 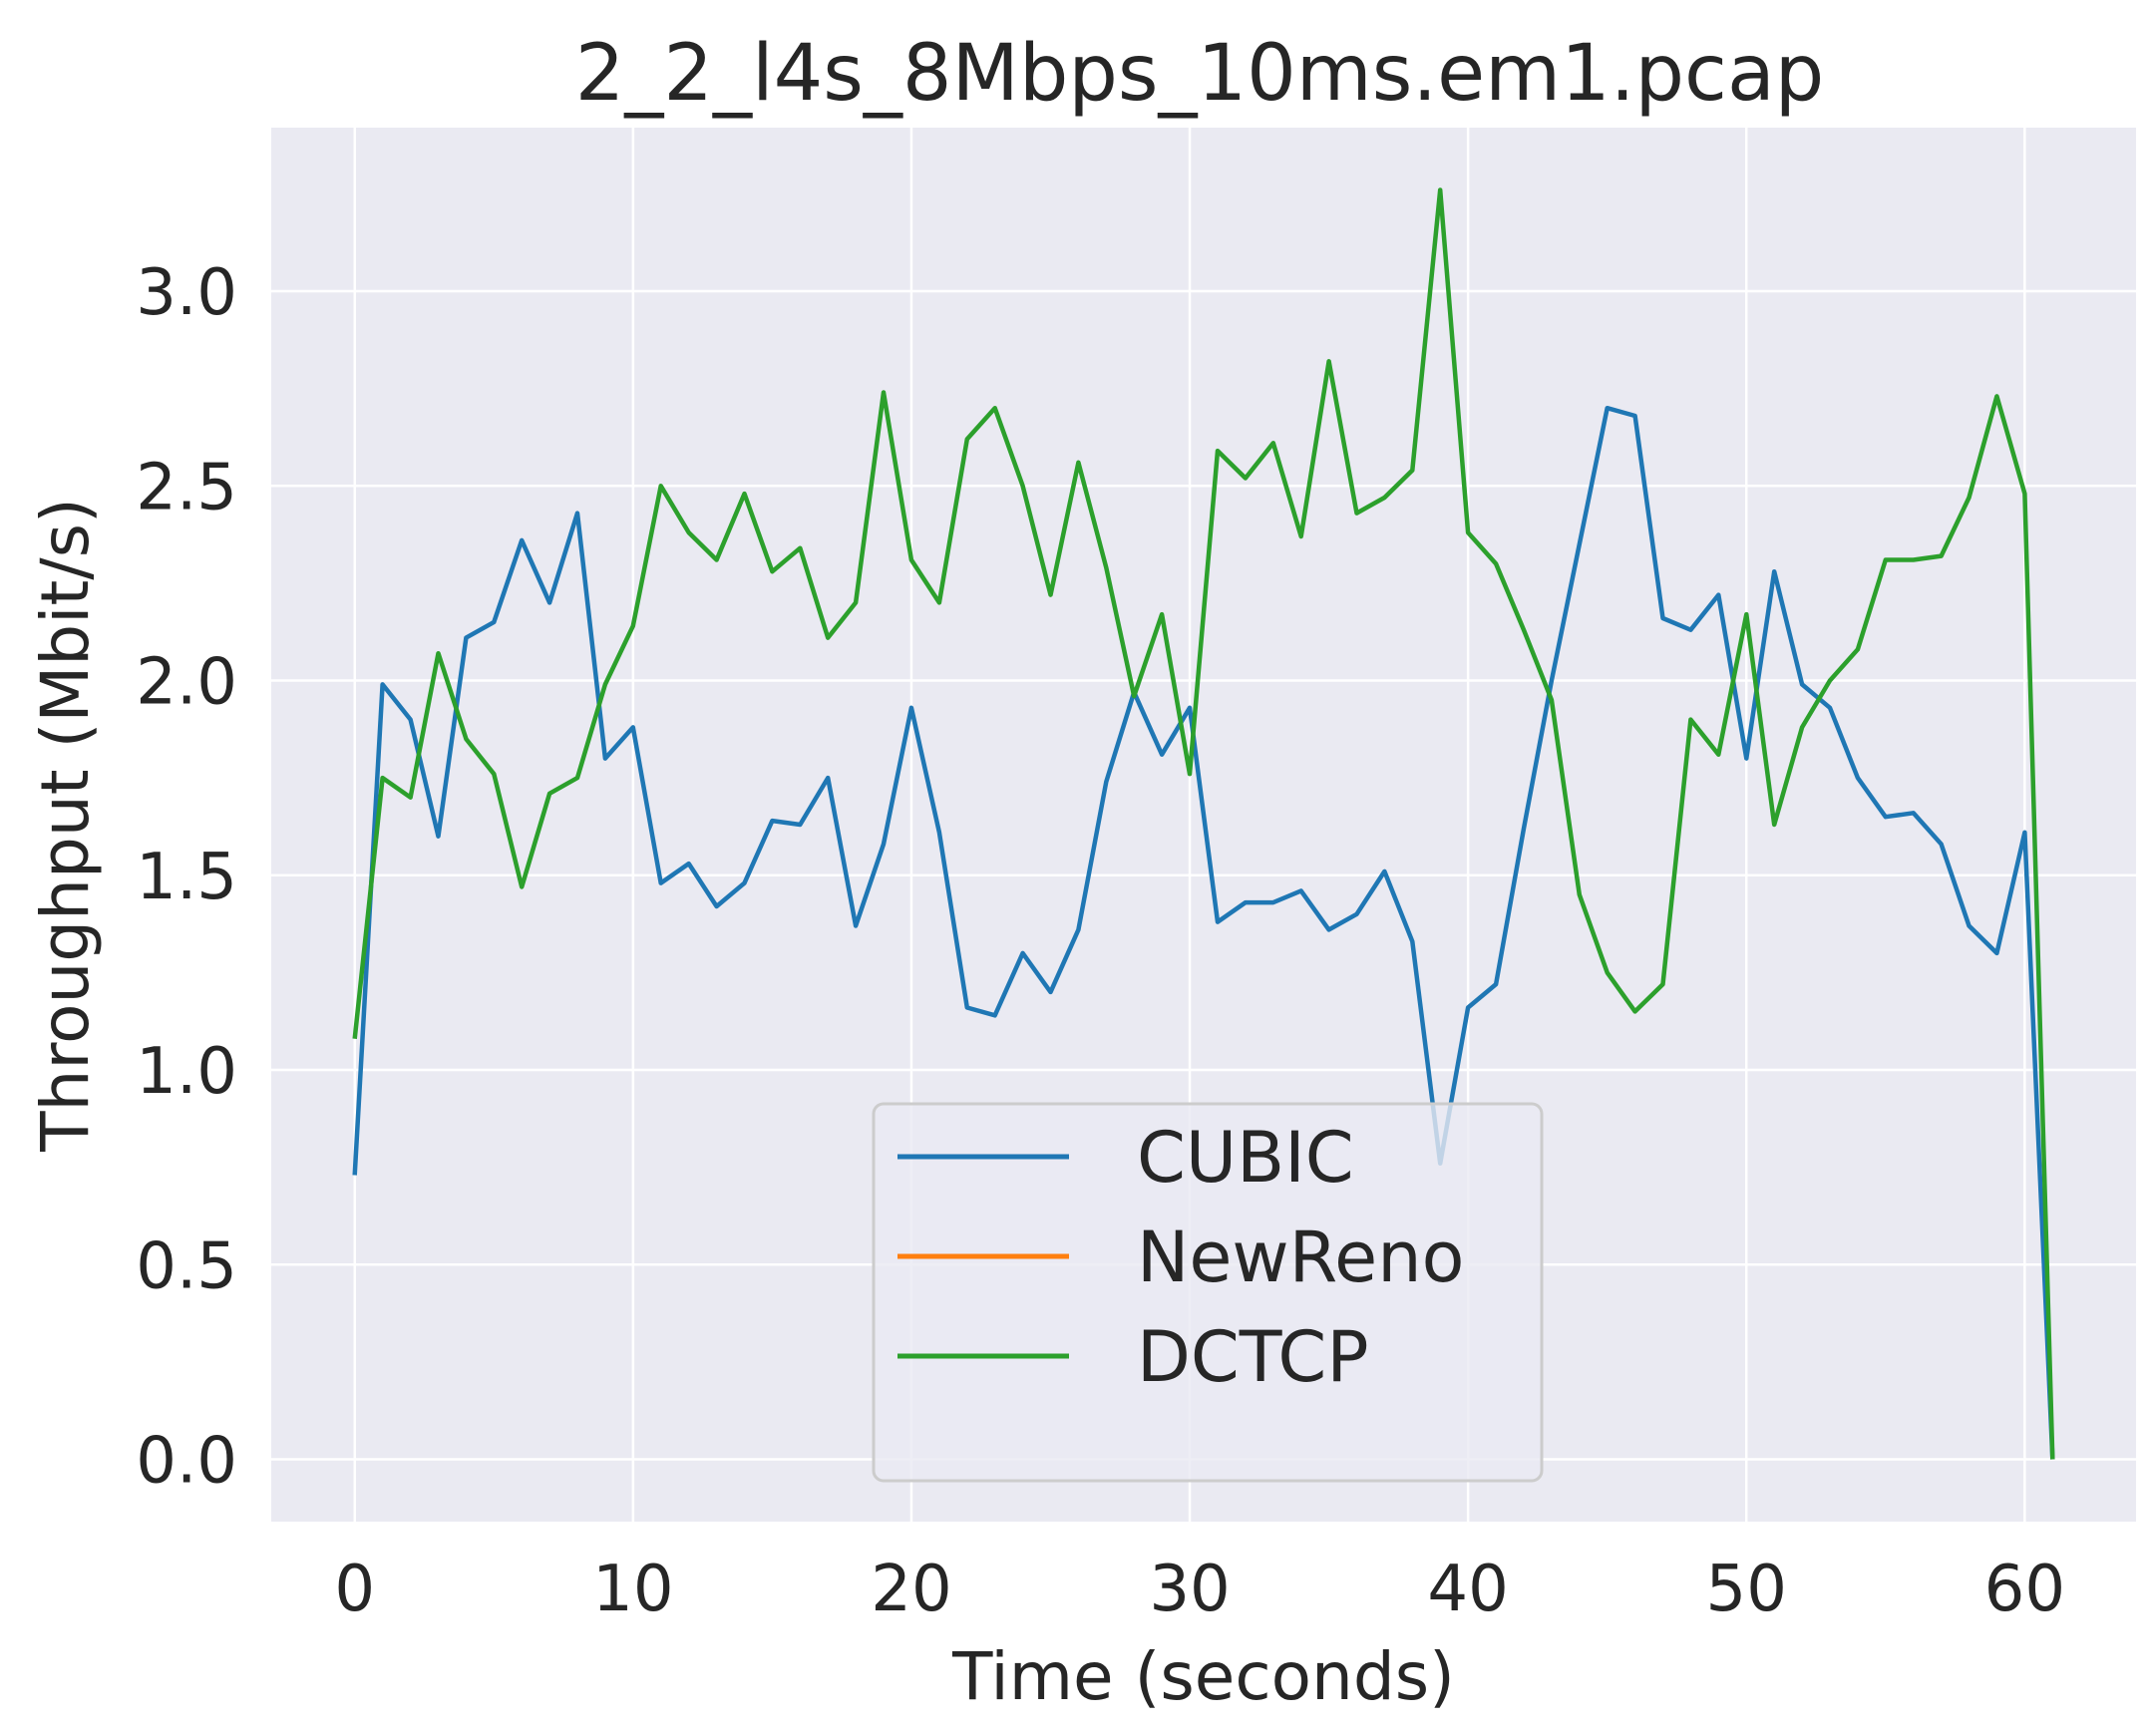 I want to click on legend-label-cubic: CUBIC, so click(x=1245, y=1158).